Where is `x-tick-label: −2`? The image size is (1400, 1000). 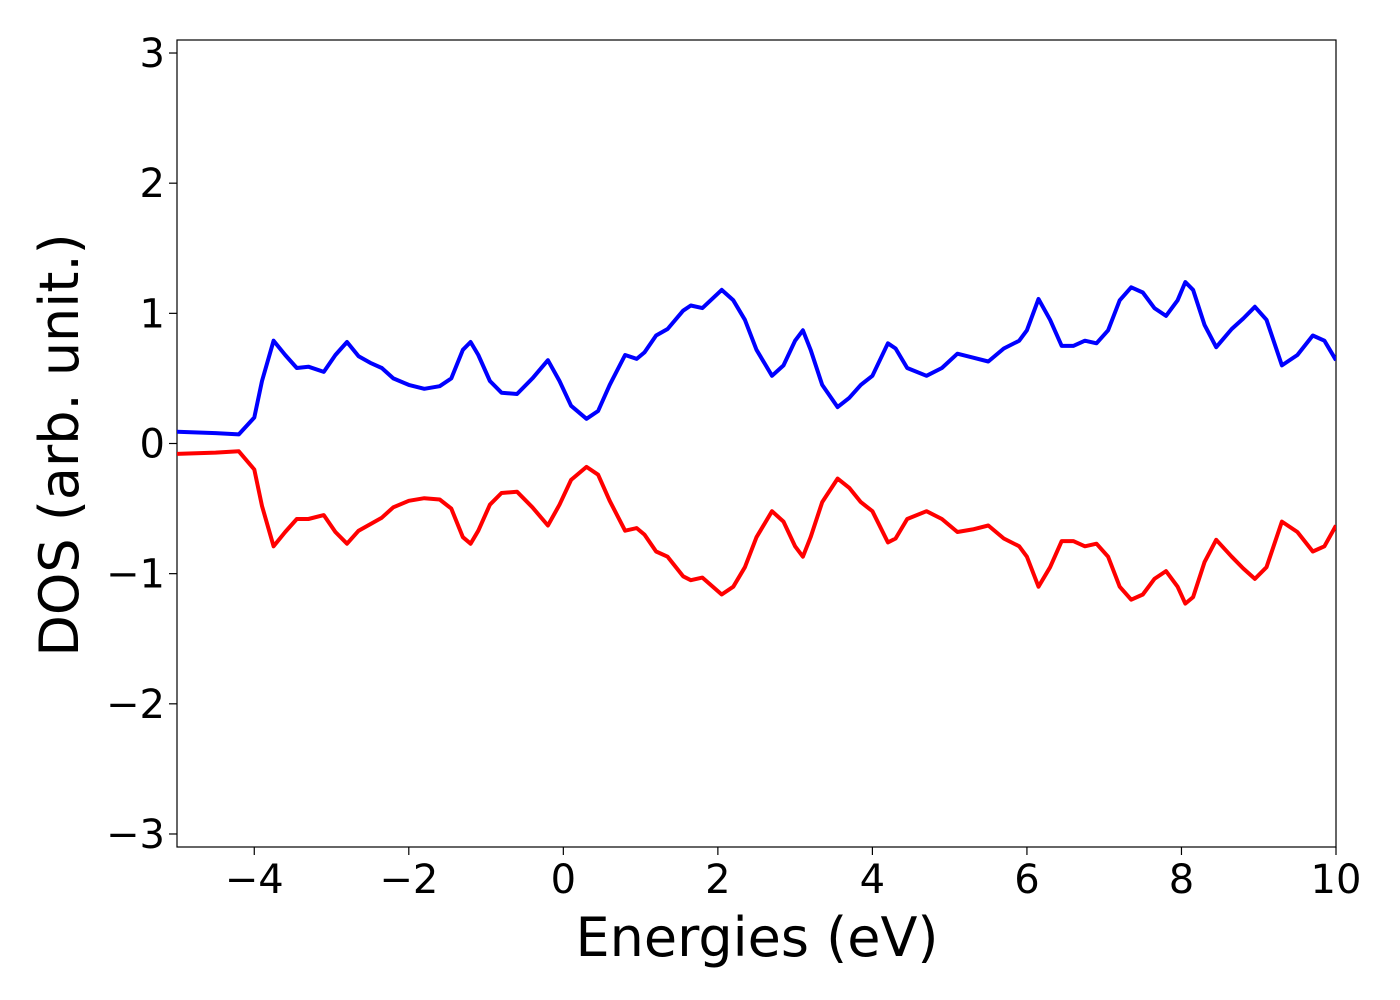 x-tick-label: −2 is located at coordinates (408, 880).